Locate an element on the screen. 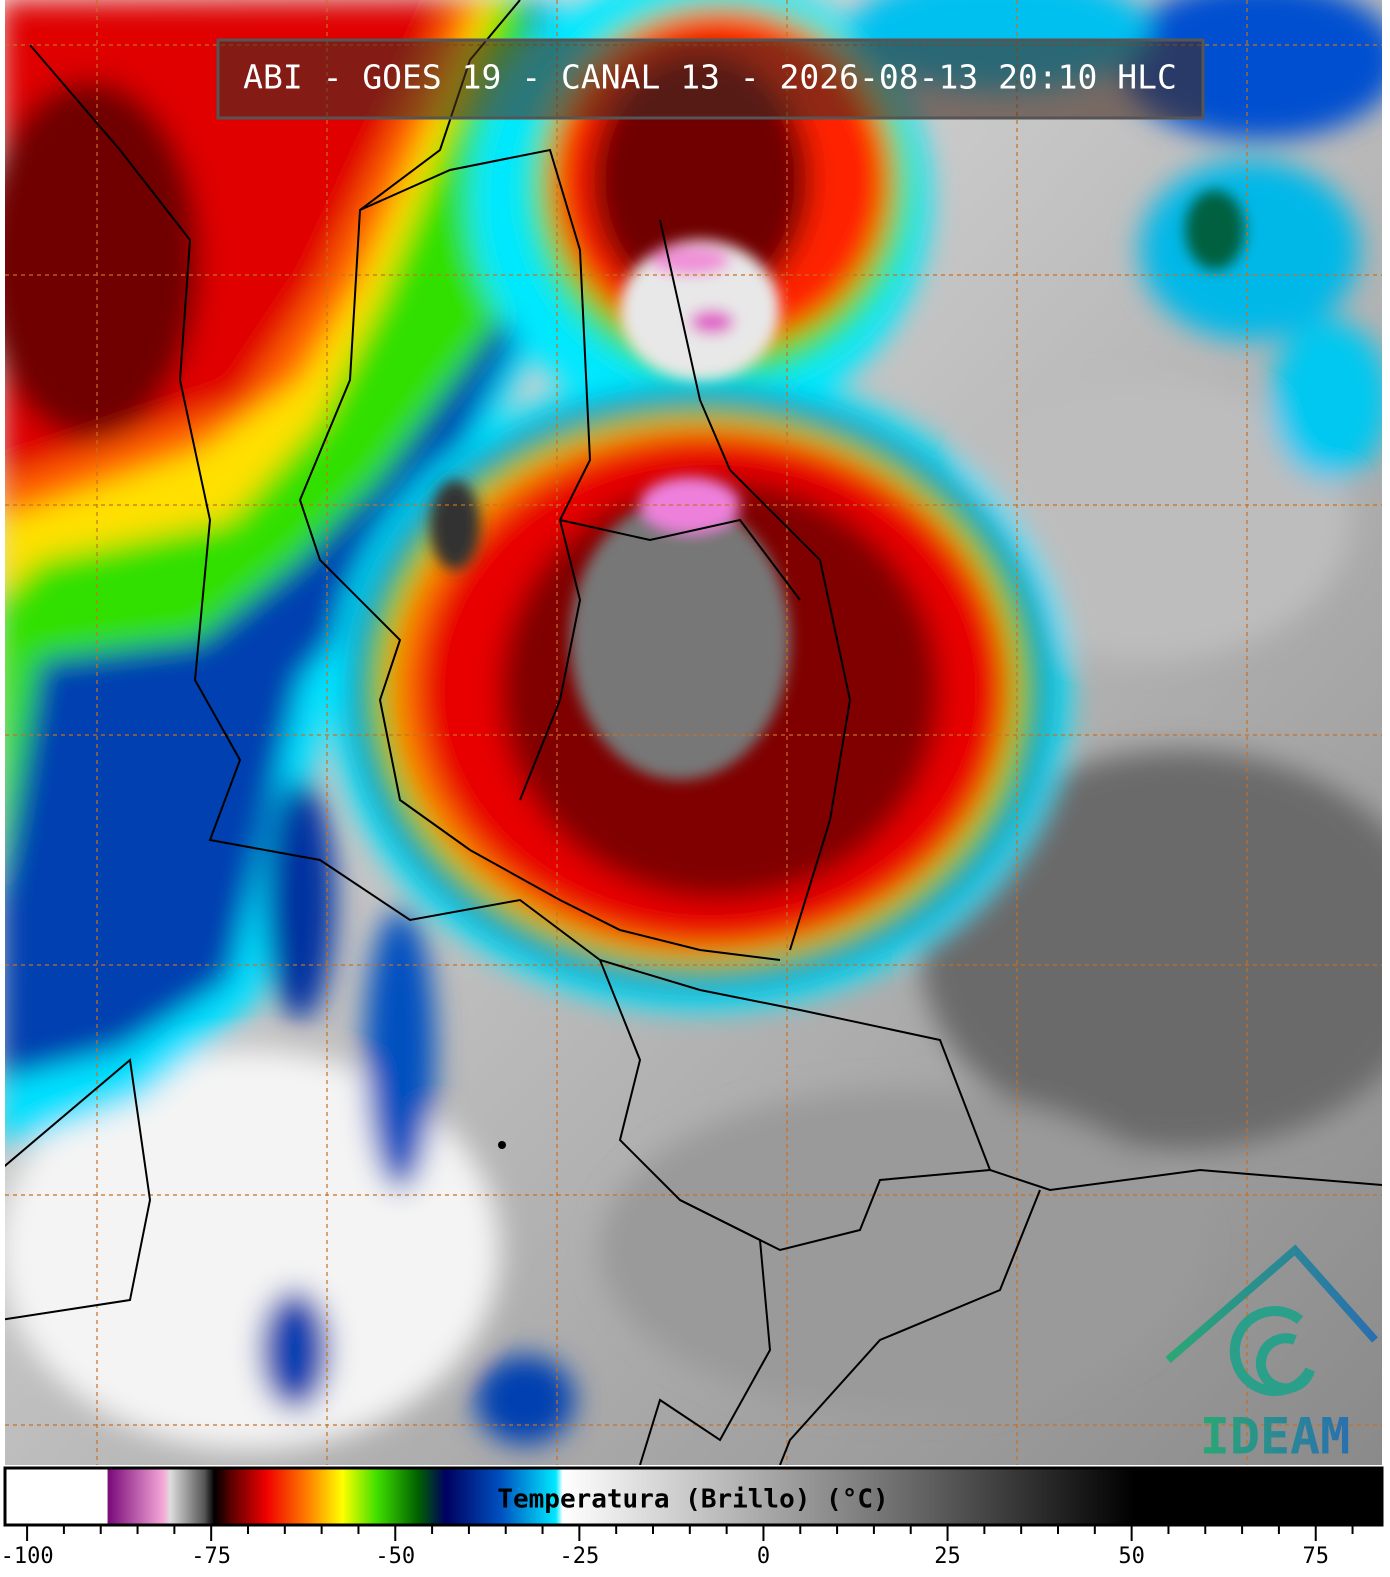 Image resolution: width=1390 pixels, height=1577 pixels. tick-label: -75 is located at coordinates (211, 1556).